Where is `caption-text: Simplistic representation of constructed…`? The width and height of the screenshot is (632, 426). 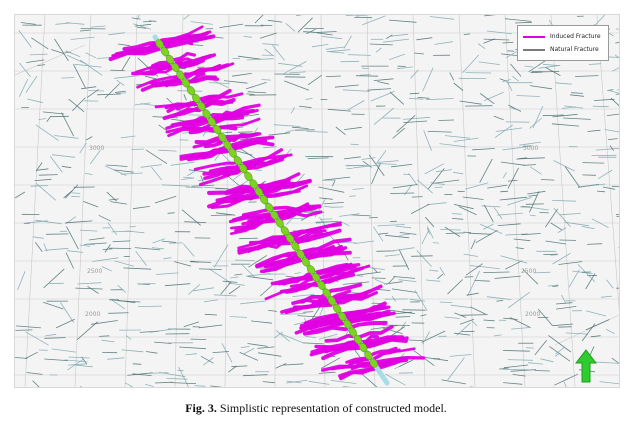
caption-text: Simplistic representation of constructed… is located at coordinates (333, 408).